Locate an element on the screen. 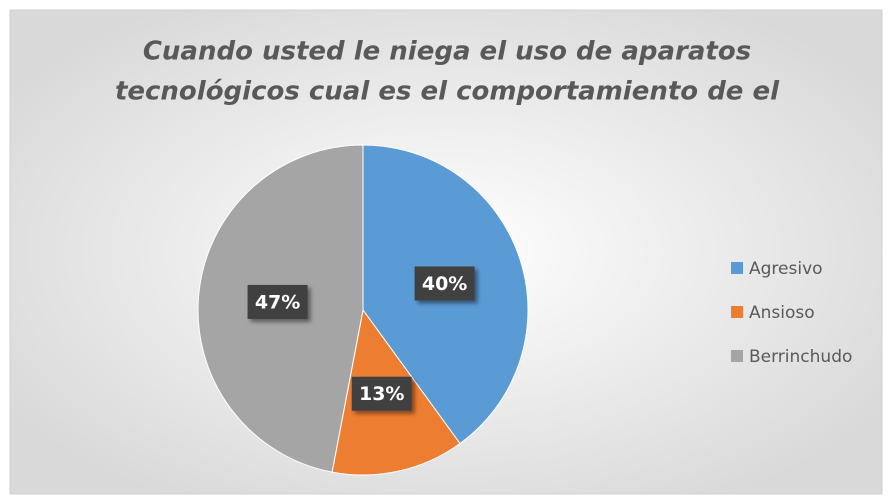 The width and height of the screenshot is (890, 501). chart-title: Cuando usted le niega el uso de aparatos is located at coordinates (447, 52).